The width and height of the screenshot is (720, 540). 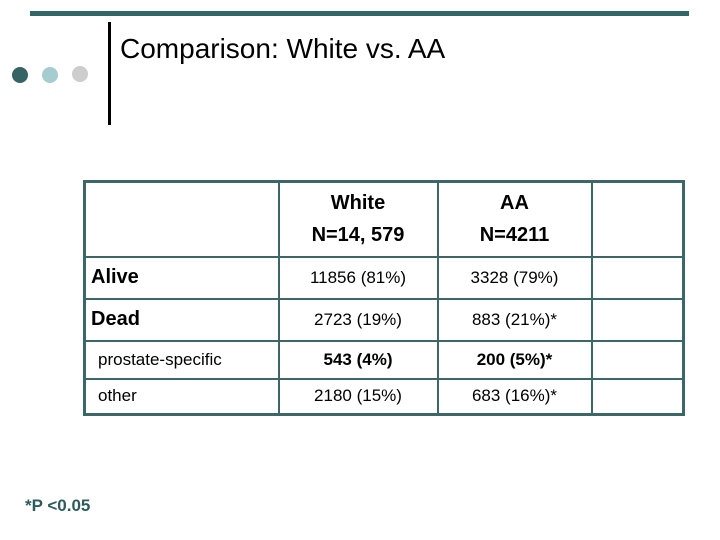 What do you see at coordinates (358, 396) in the screenshot?
I see `cell-white: 2180 (15%)` at bounding box center [358, 396].